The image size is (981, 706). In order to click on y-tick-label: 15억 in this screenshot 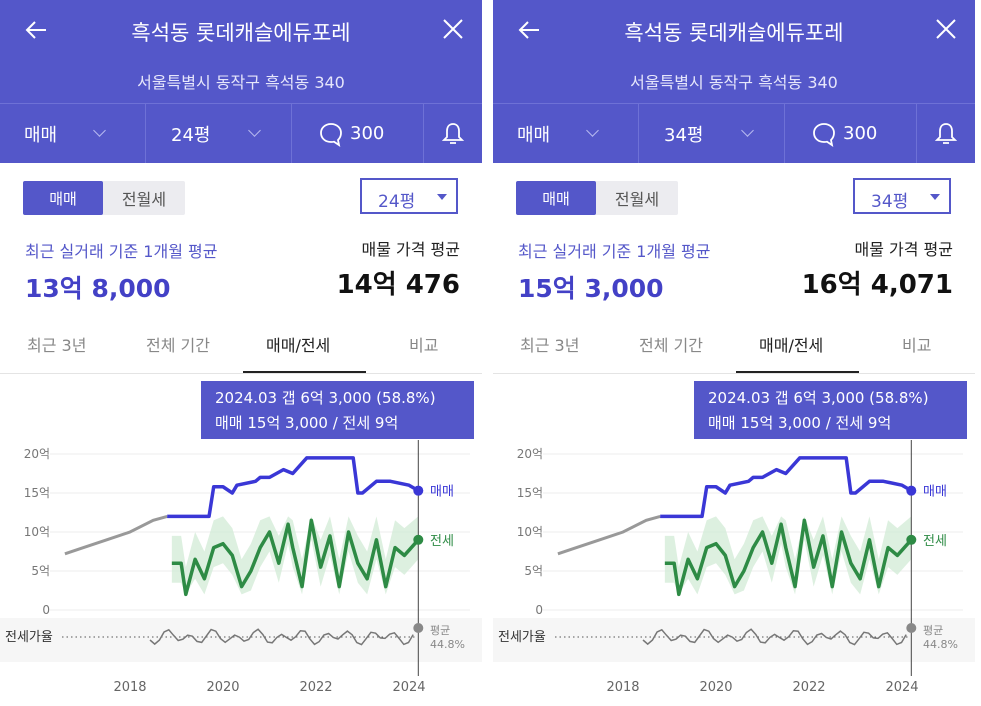, I will do `click(37, 493)`.